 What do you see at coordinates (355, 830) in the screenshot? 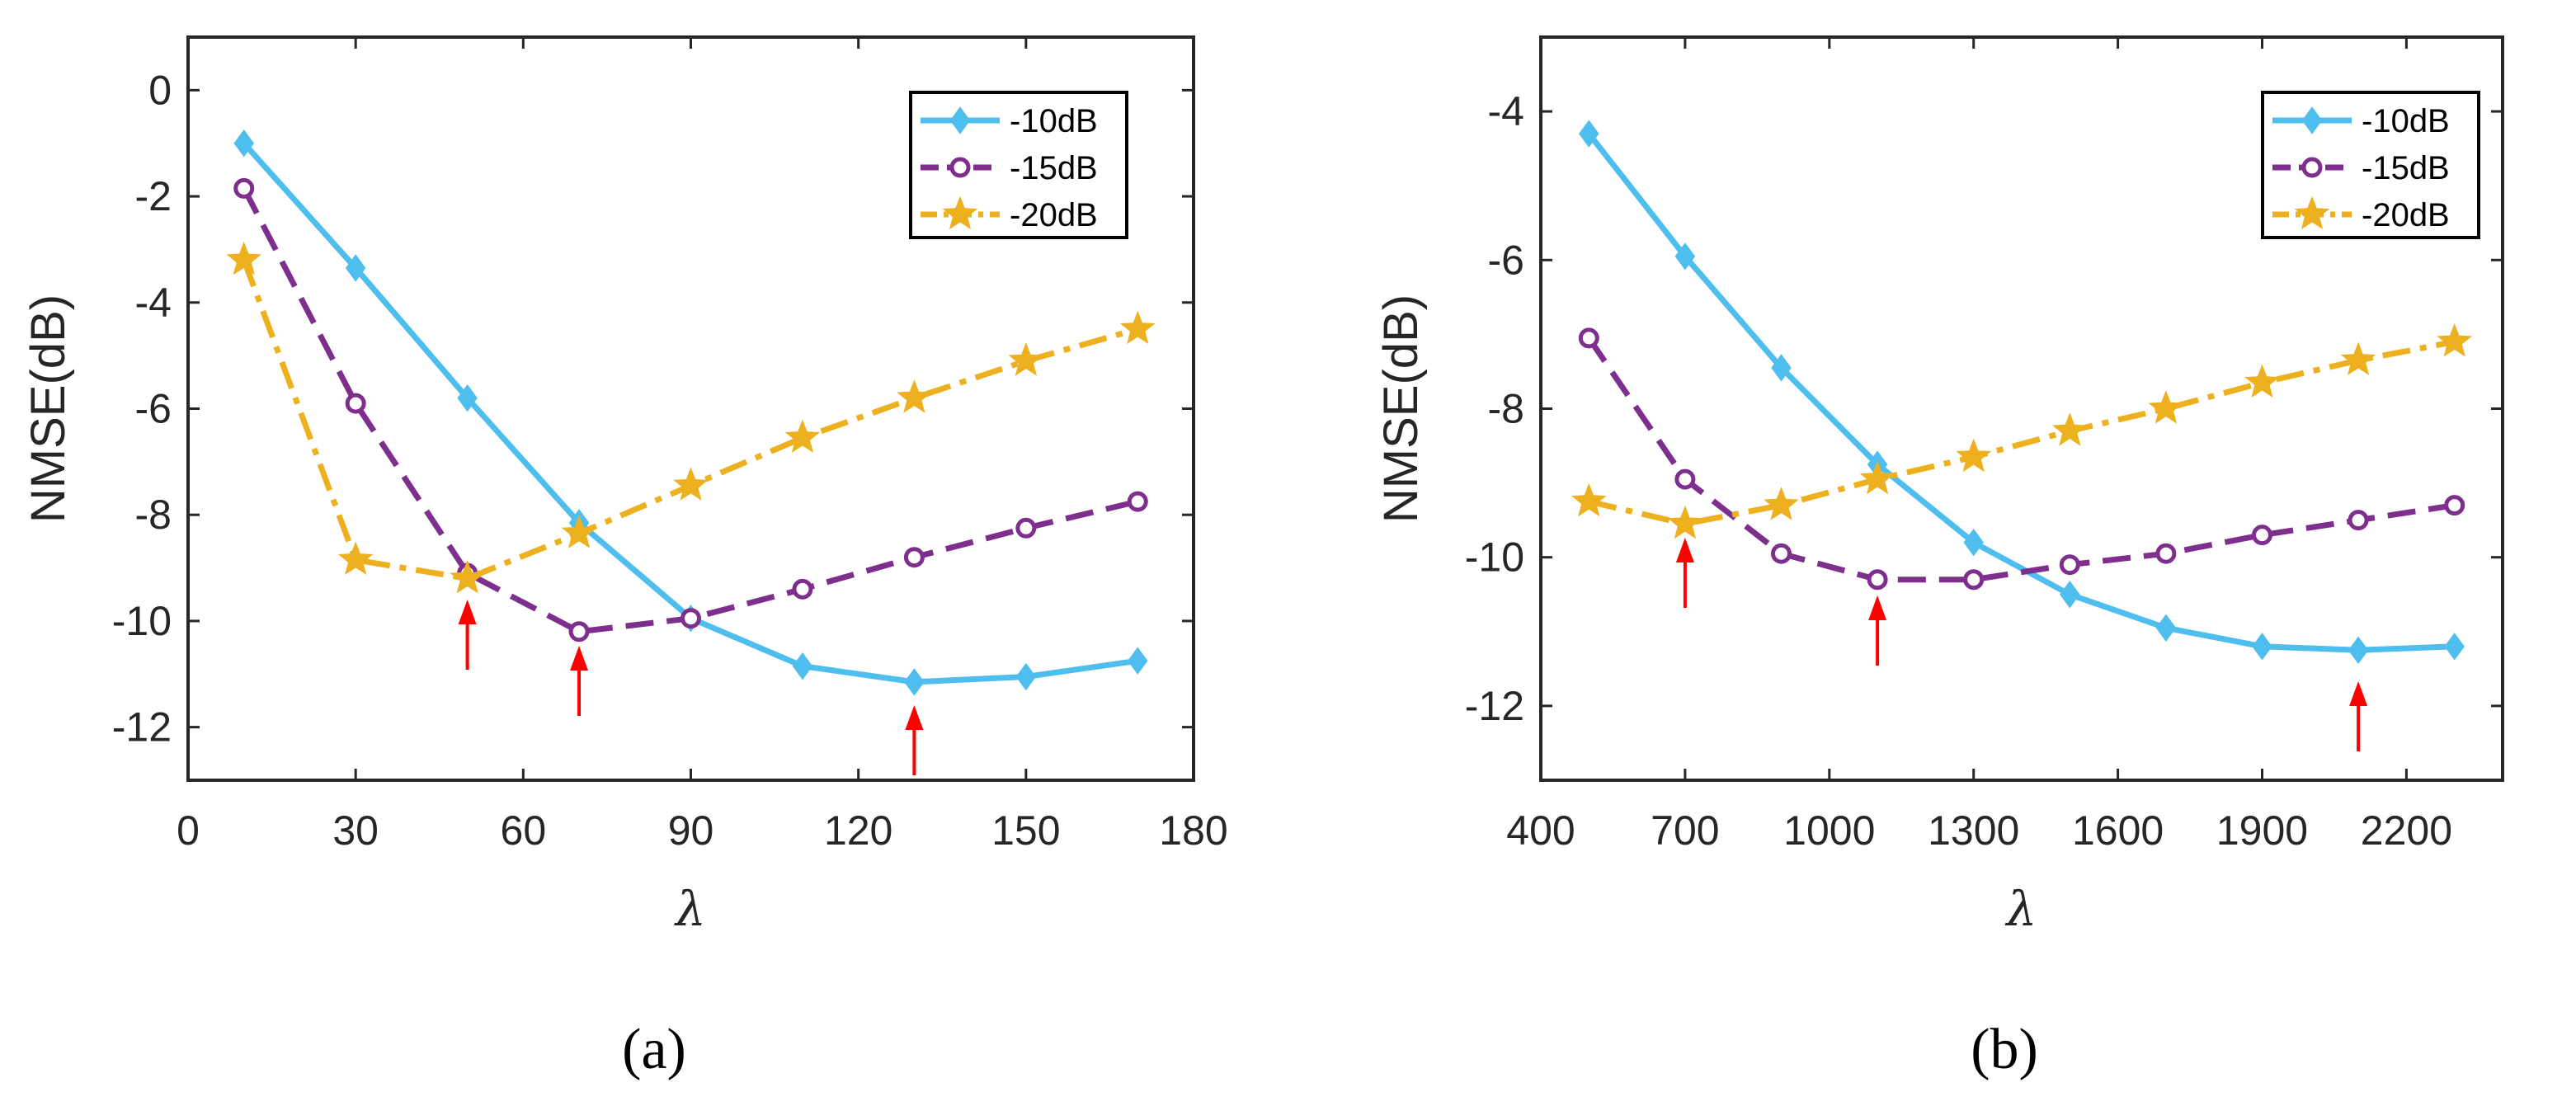
I see `x-tick-label-a: 30` at bounding box center [355, 830].